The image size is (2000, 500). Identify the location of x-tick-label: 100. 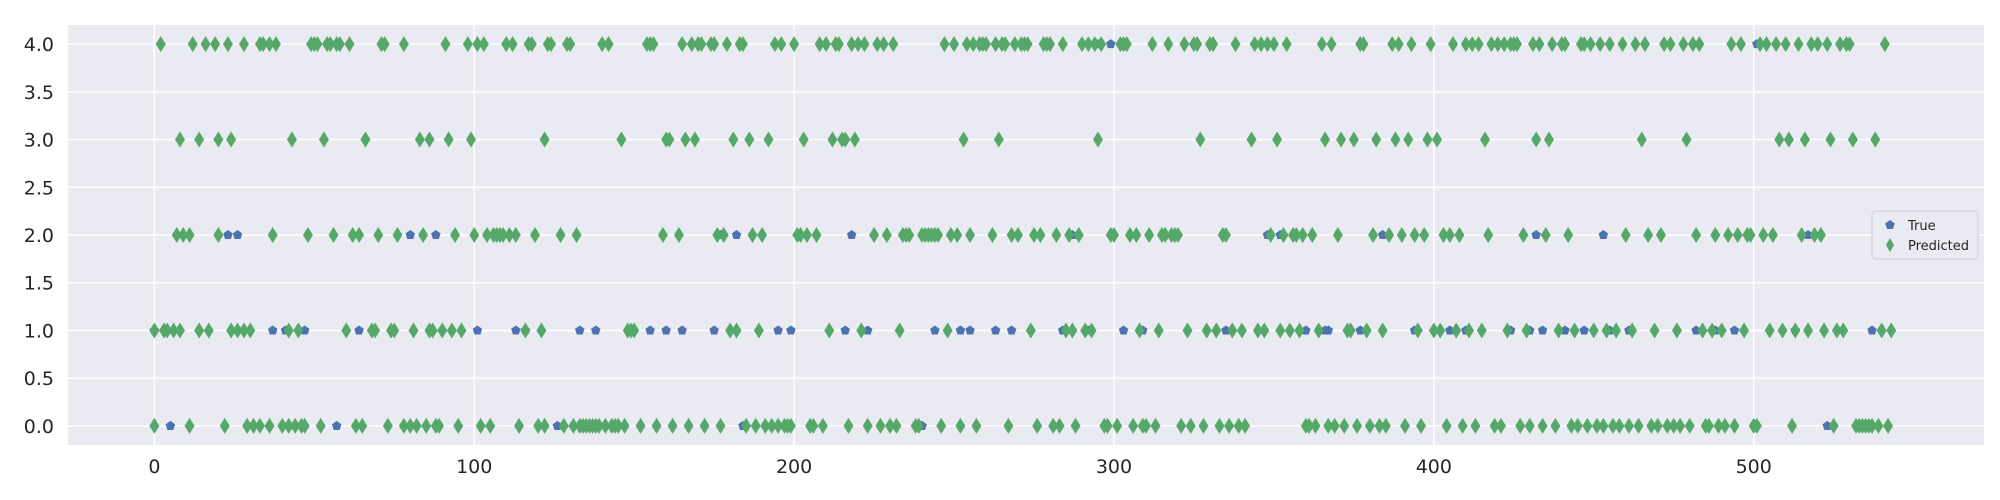
(474, 467).